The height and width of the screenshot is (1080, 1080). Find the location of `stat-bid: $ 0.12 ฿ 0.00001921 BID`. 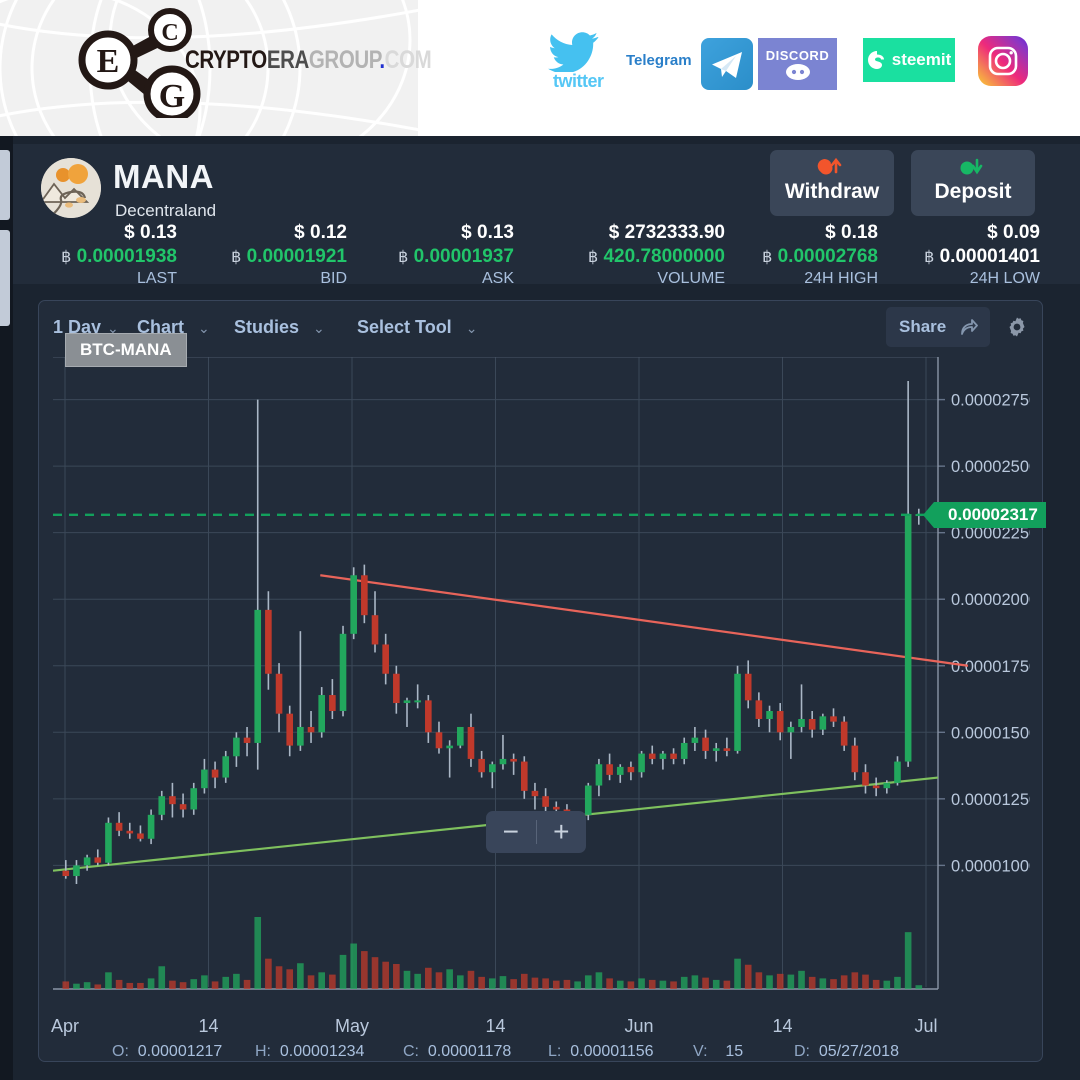

stat-bid: $ 0.12 ฿ 0.00001921 BID is located at coordinates (265, 255).